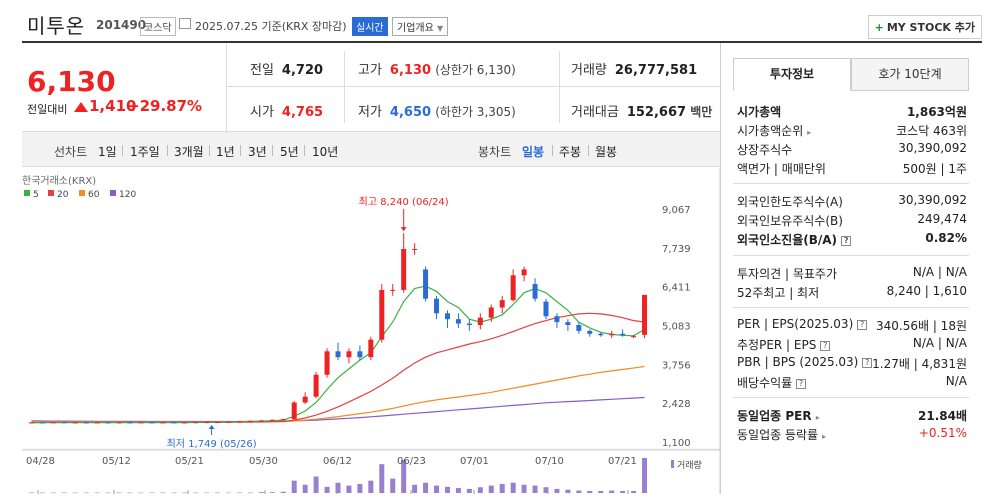 The height and width of the screenshot is (497, 1000). I want to click on chevron-down-icon: ▼, so click(440, 28).